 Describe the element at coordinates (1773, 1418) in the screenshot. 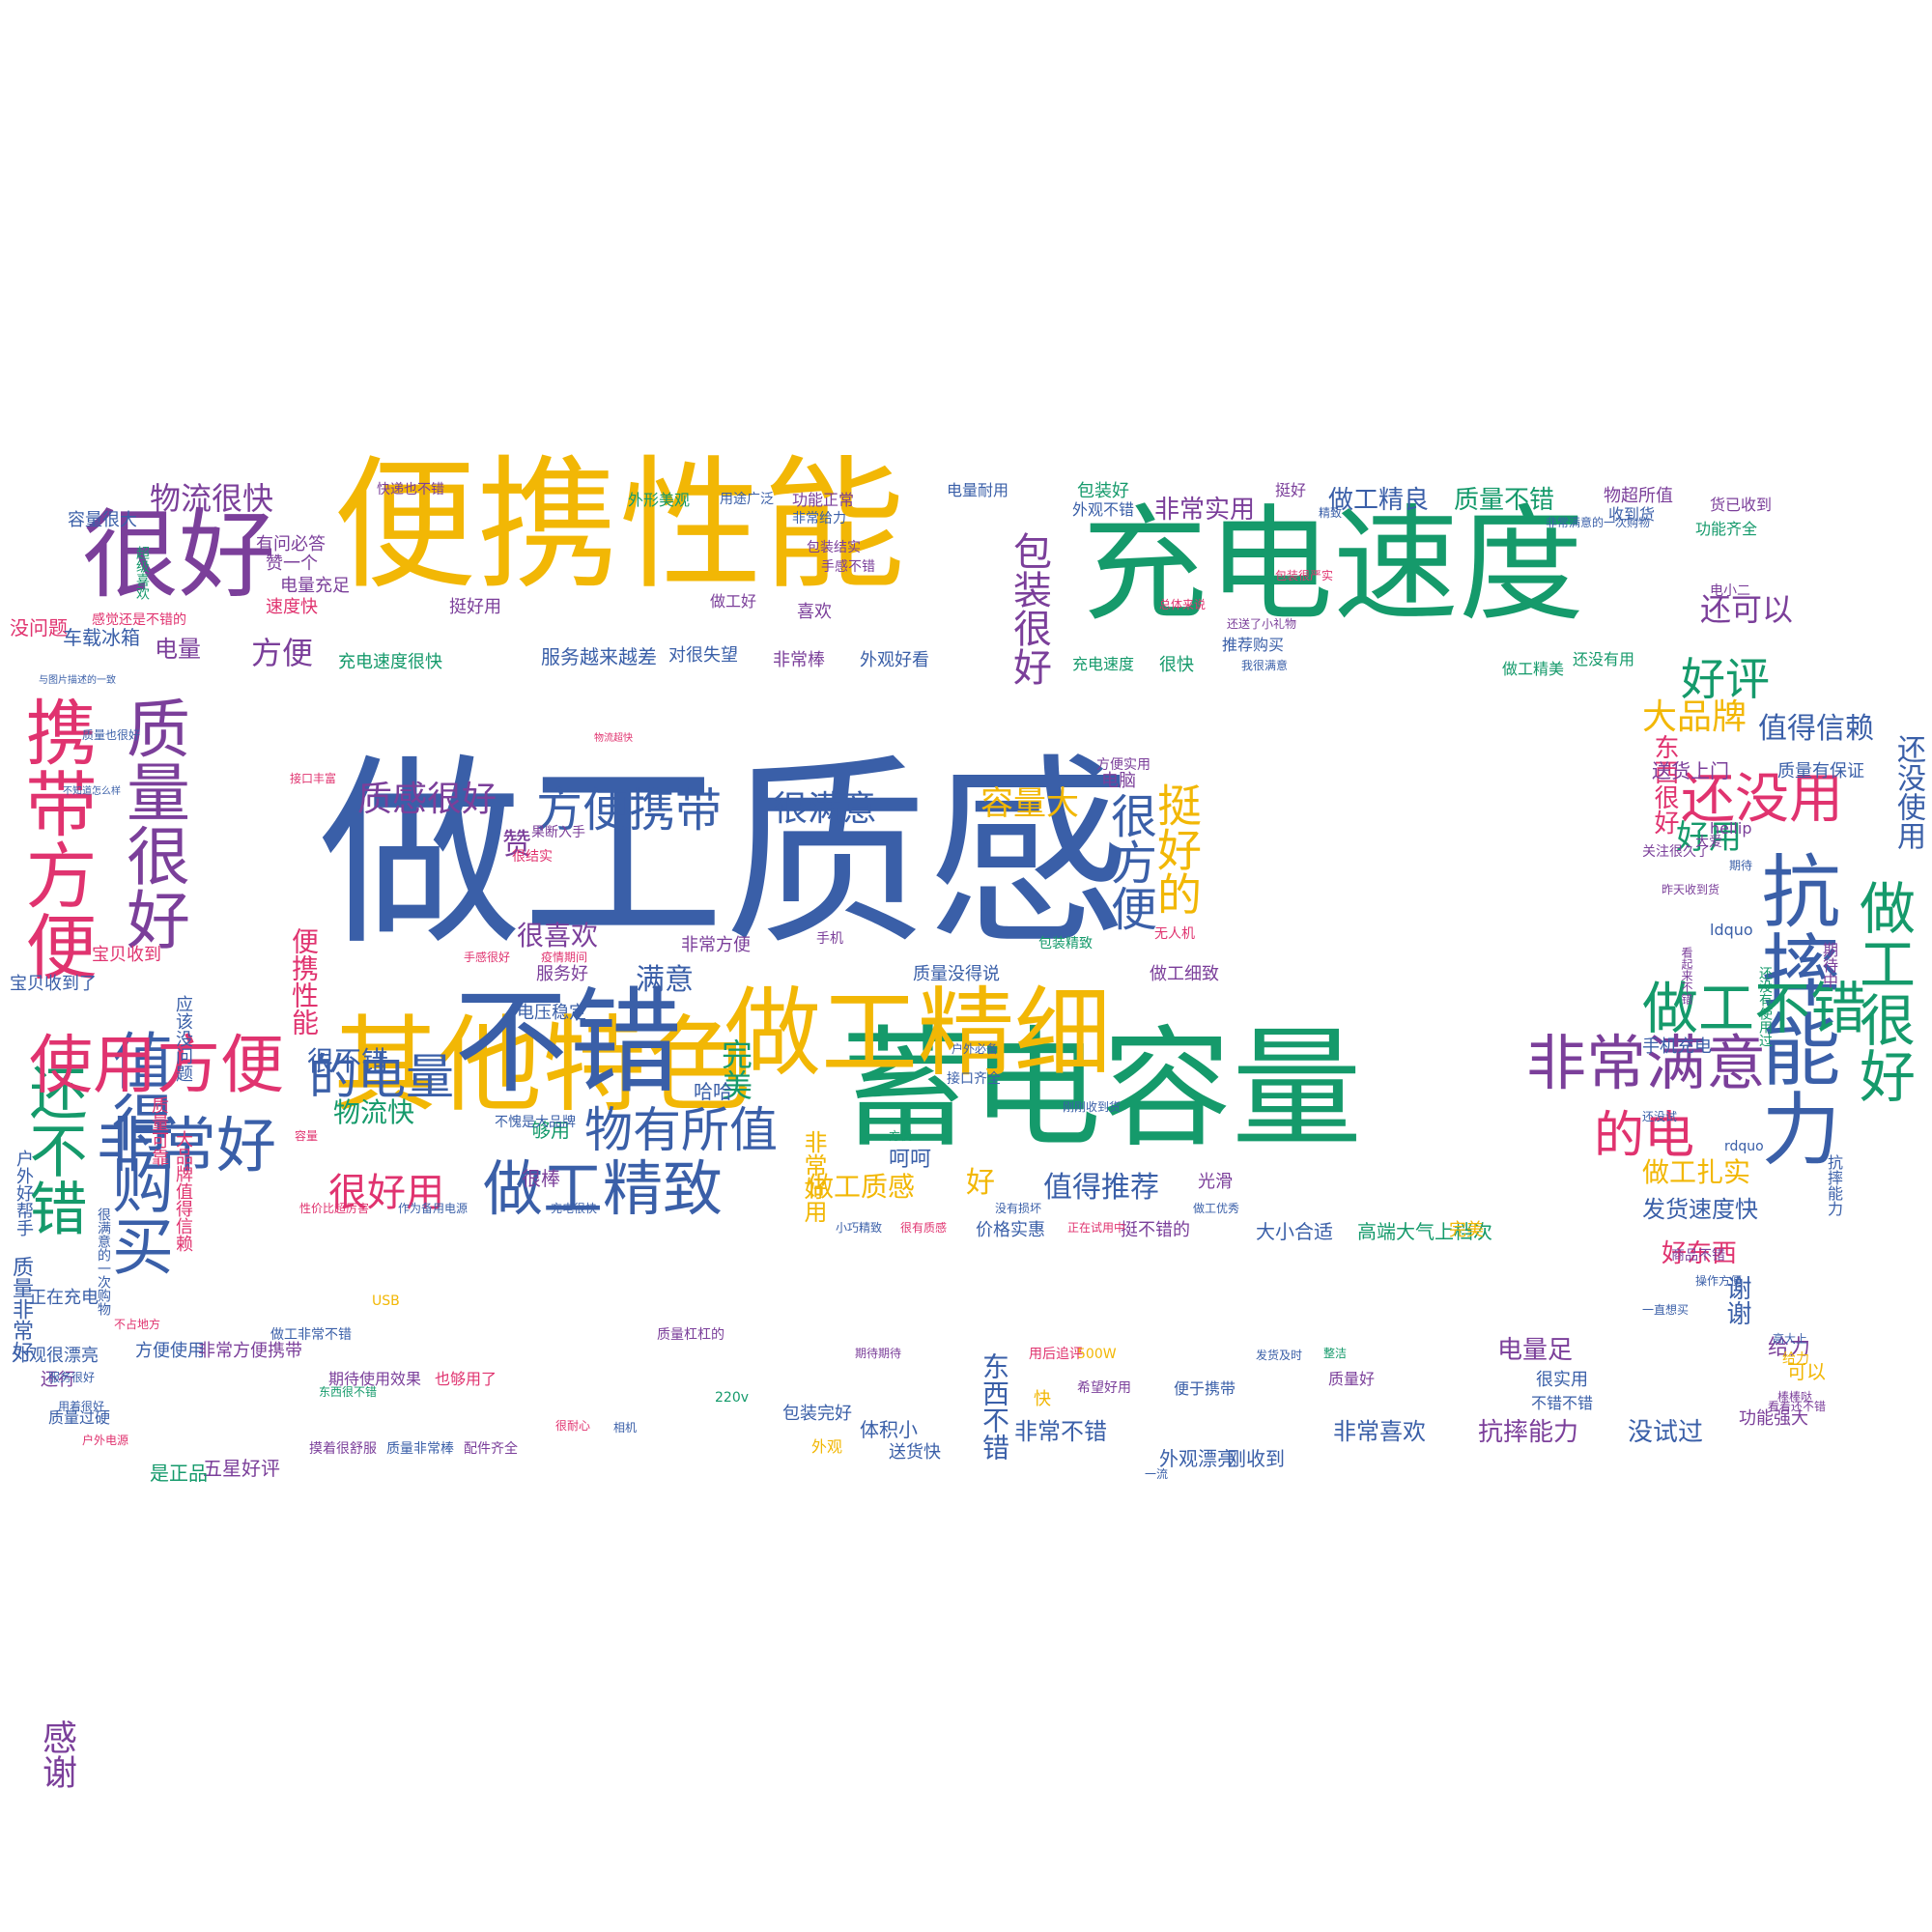

I see `cloud-word: 功能强大` at that location.